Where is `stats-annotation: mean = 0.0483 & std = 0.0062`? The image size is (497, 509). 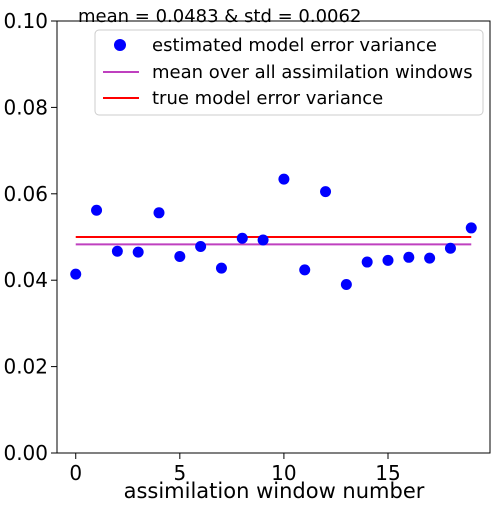 stats-annotation: mean = 0.0483 & std = 0.0062 is located at coordinates (219, 16).